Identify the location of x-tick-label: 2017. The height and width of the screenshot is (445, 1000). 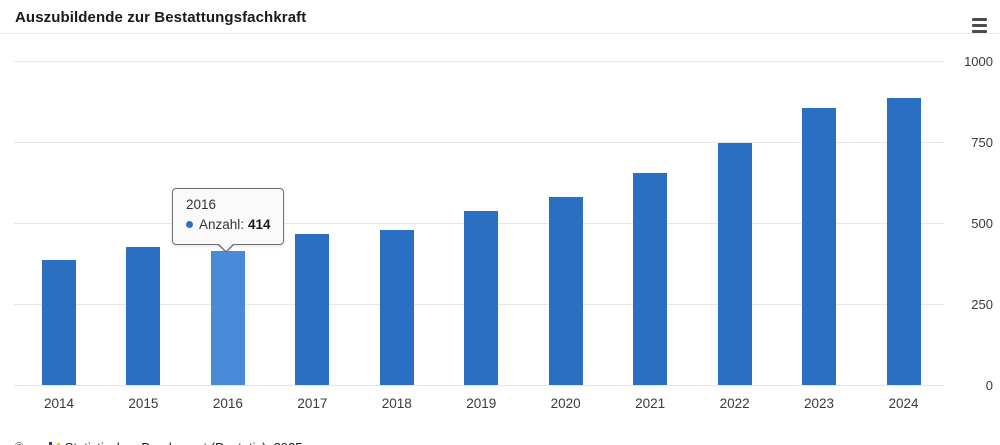
(312, 403).